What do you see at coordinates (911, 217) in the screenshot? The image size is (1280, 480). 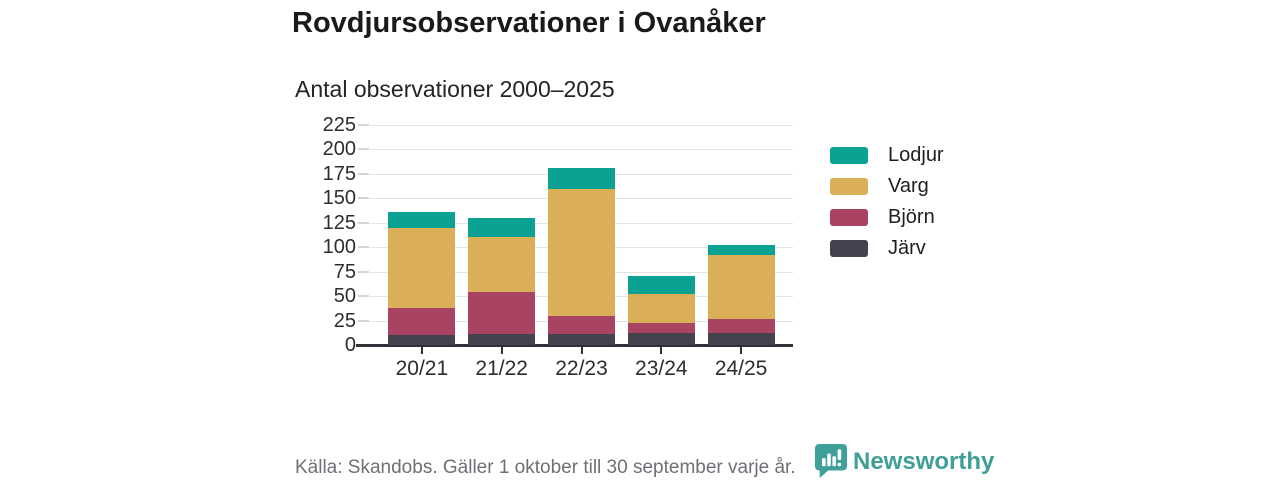 I see `legend-label: Björn` at bounding box center [911, 217].